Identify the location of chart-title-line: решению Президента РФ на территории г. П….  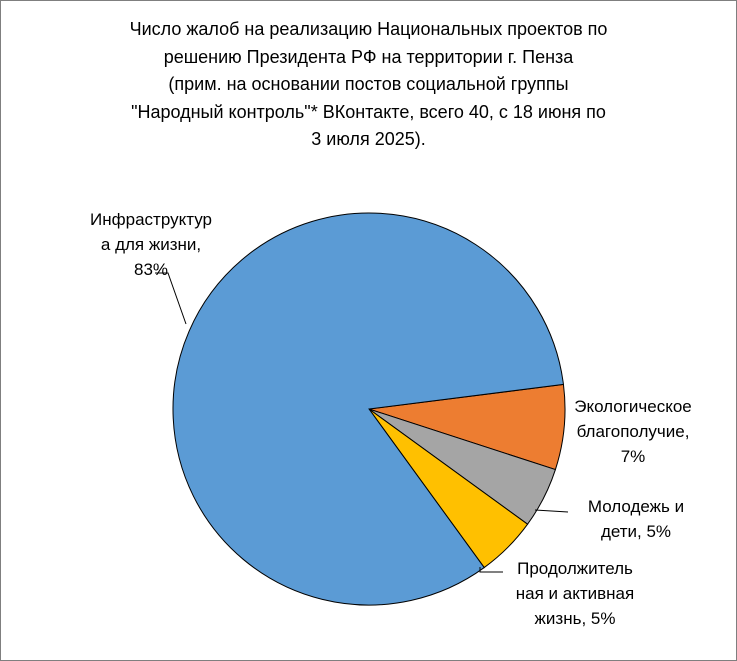
(368, 56).